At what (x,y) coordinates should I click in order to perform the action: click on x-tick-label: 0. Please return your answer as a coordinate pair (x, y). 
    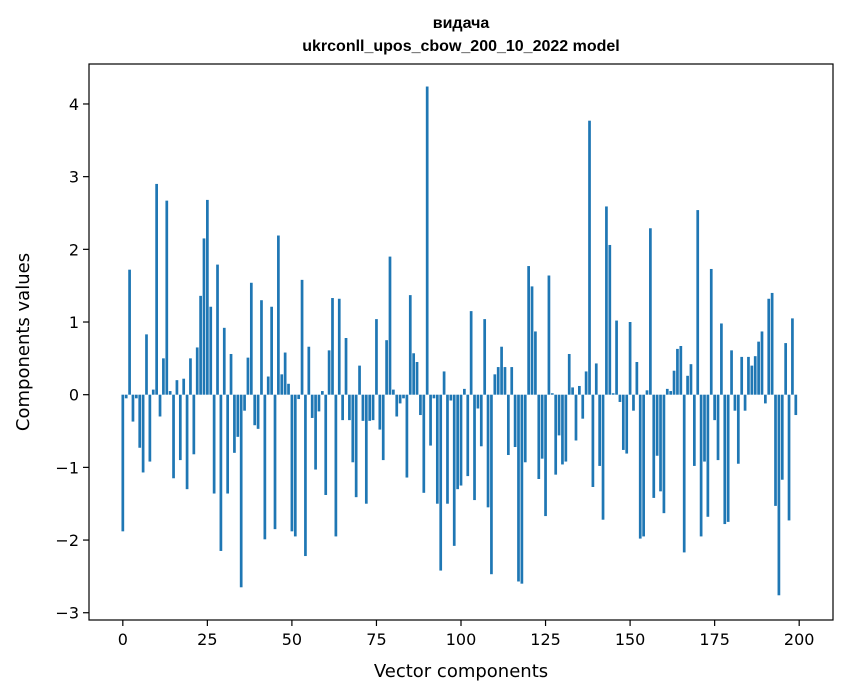
    Looking at the image, I should click on (123, 639).